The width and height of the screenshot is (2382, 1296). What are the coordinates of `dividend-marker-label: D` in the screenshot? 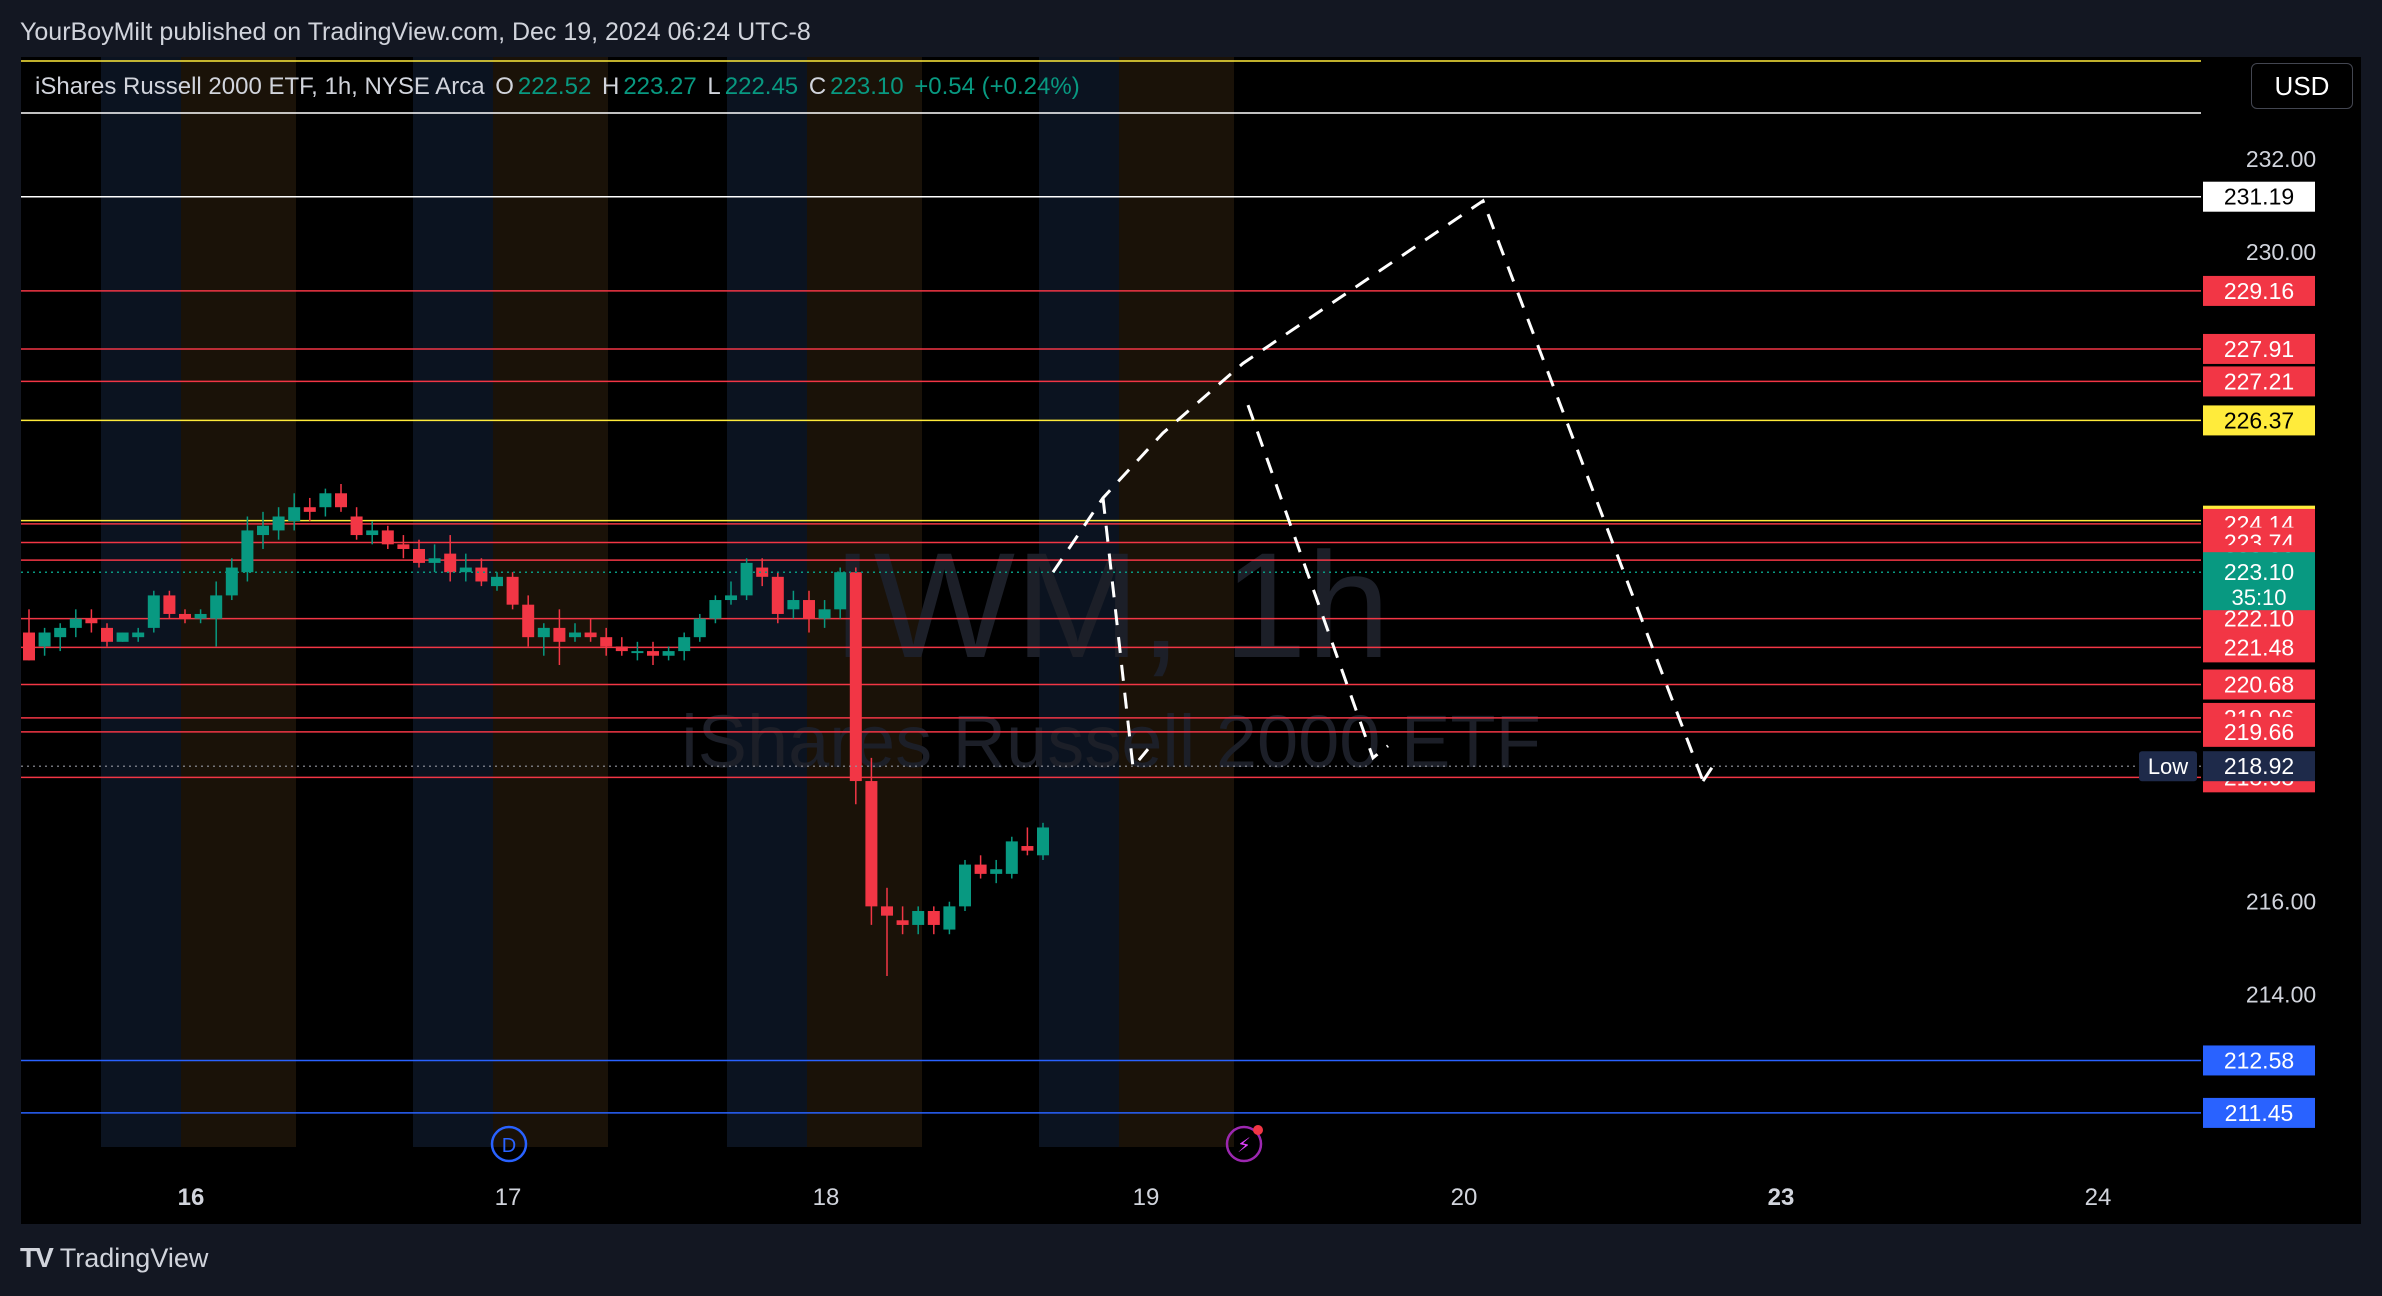 It's located at (509, 1146).